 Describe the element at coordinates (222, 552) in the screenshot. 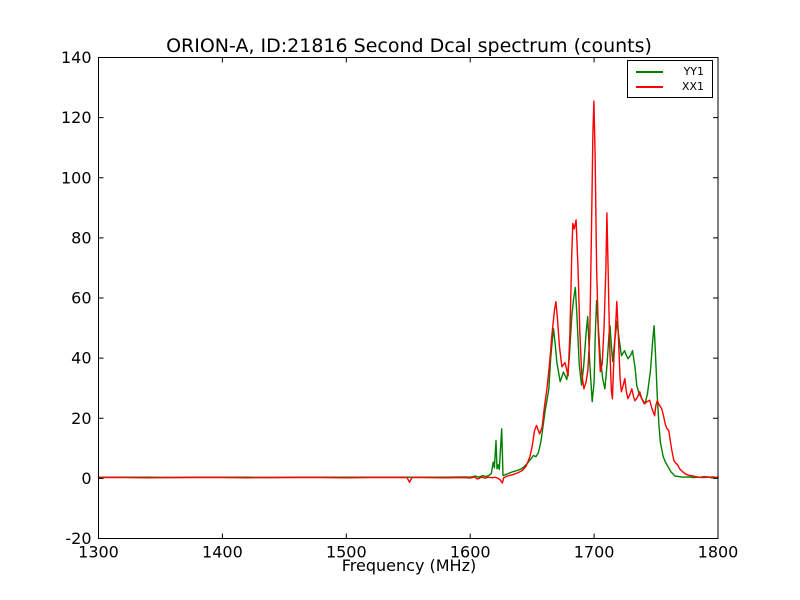

I see `x-tick-label: 1400` at that location.